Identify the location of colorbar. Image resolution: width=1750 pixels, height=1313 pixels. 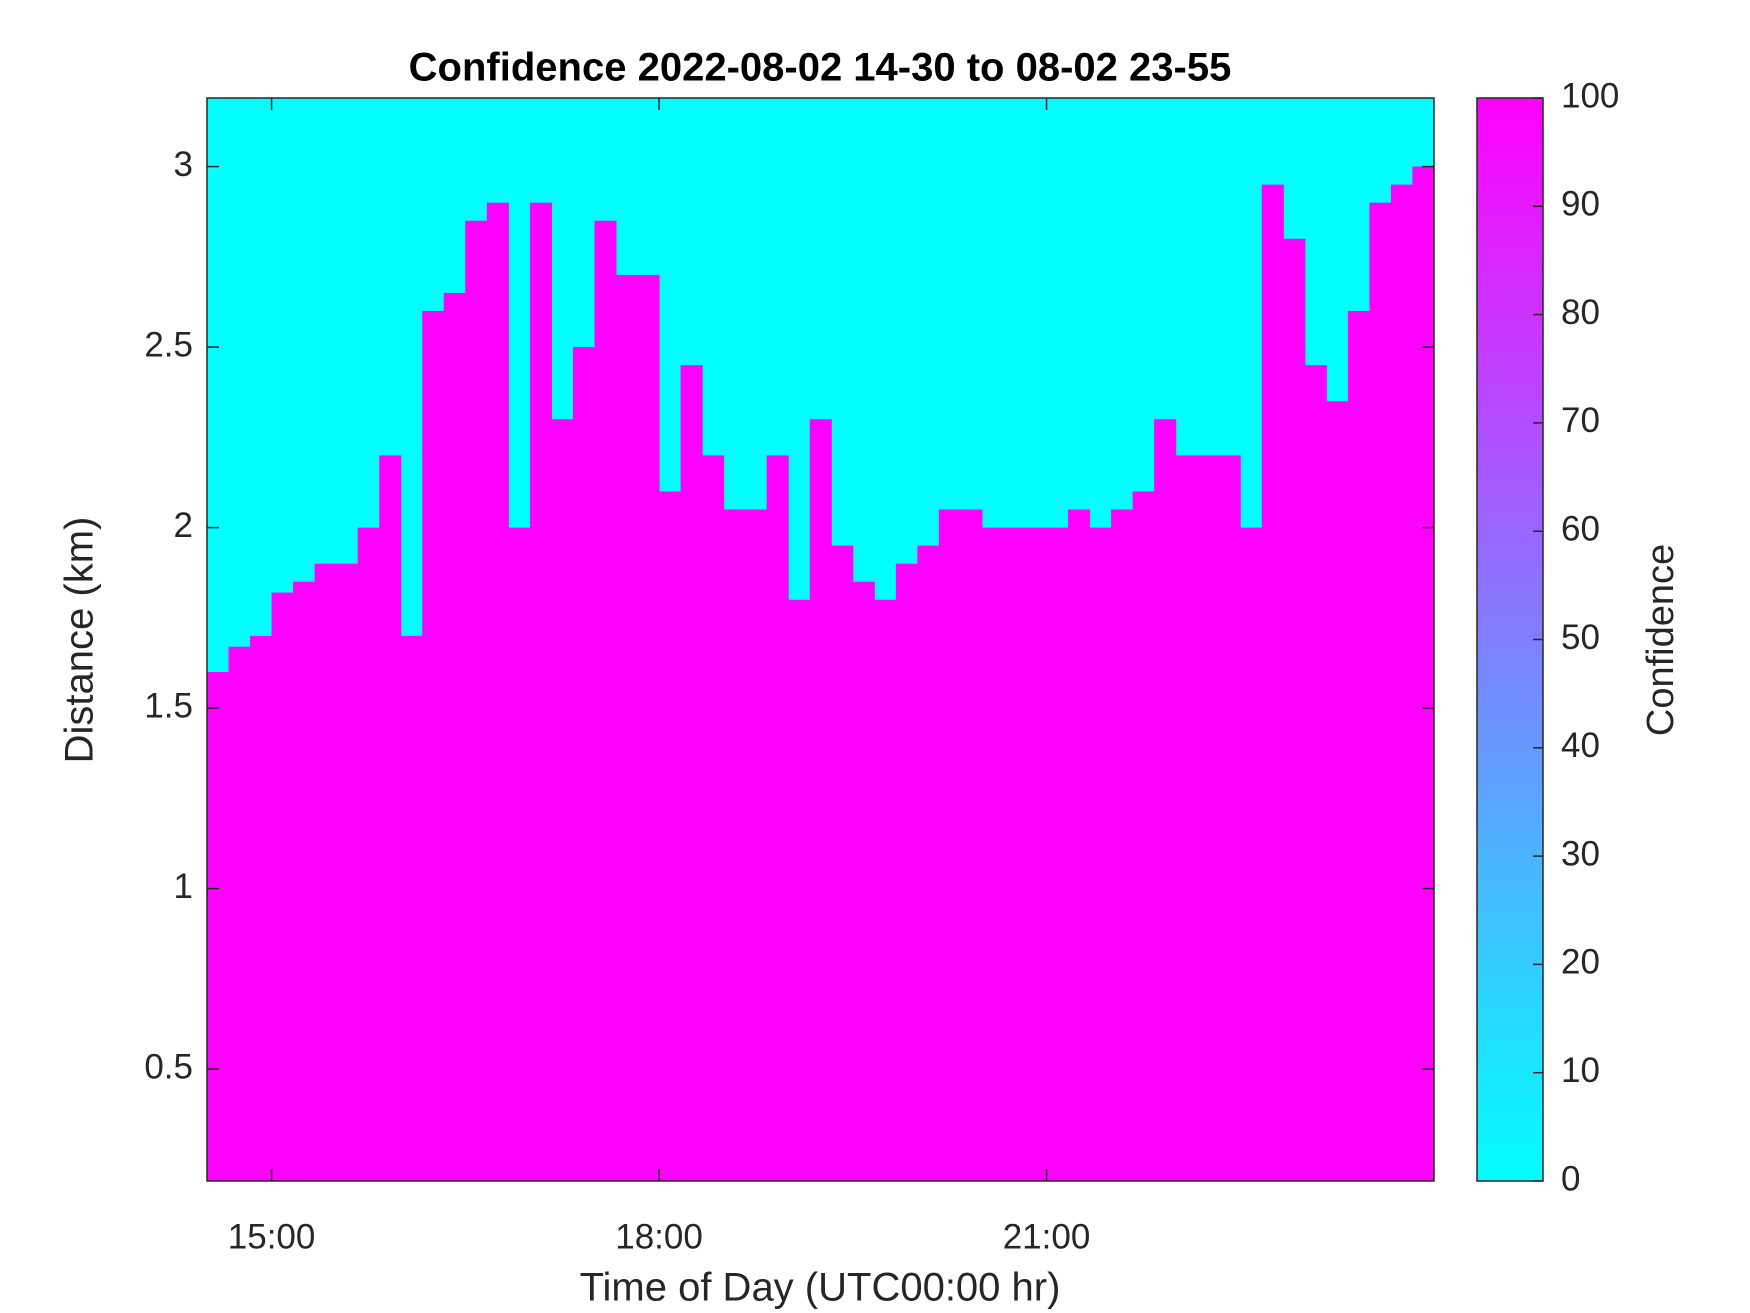
(1510, 639).